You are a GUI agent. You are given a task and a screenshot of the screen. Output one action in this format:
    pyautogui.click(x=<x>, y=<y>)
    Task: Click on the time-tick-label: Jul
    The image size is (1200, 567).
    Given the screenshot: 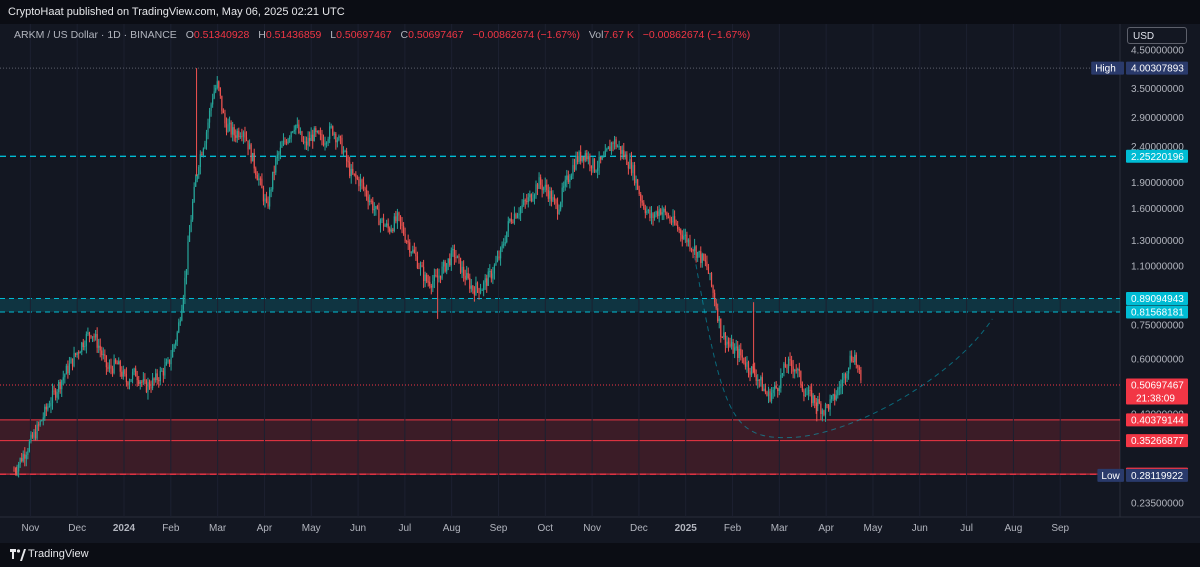 What is the action you would take?
    pyautogui.click(x=404, y=528)
    